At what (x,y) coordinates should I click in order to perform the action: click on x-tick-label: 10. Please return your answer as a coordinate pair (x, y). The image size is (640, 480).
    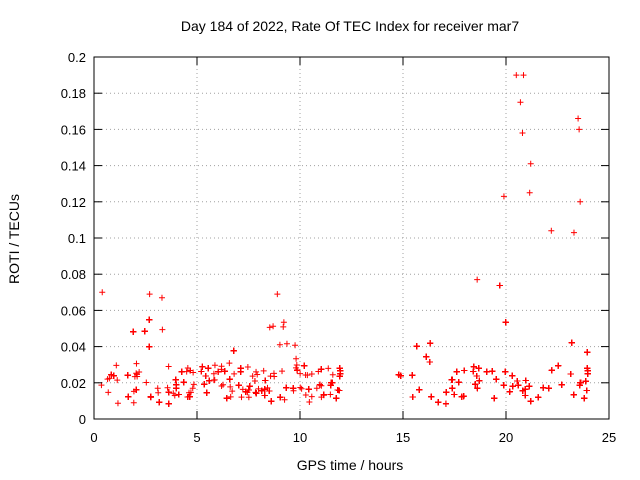
    Looking at the image, I should click on (300, 437).